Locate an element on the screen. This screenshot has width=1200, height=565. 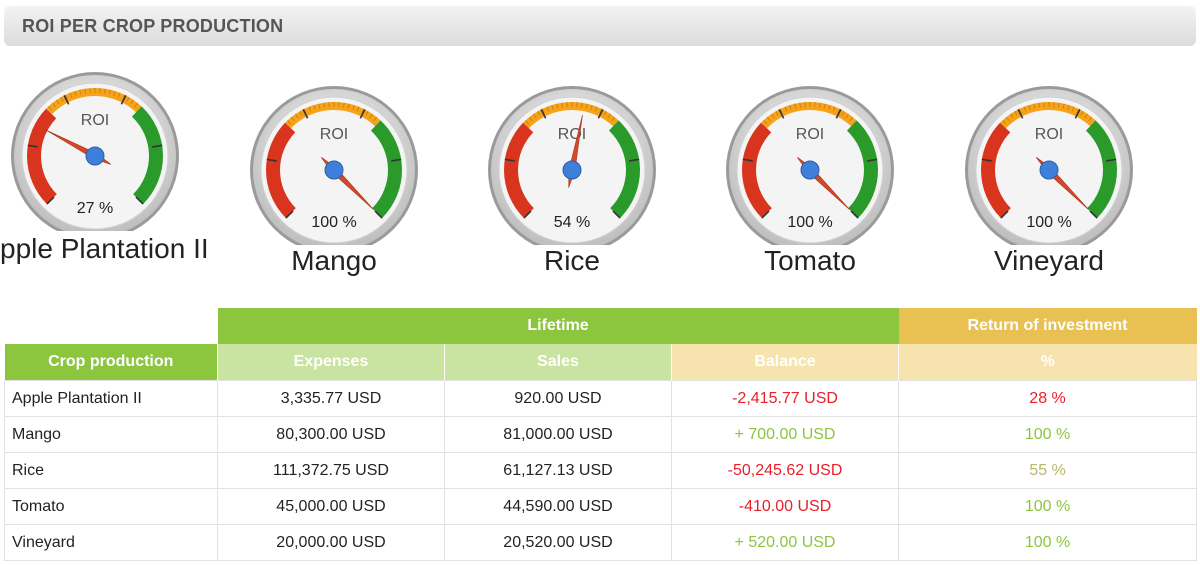
gauge-title: Tomato is located at coordinates (810, 260).